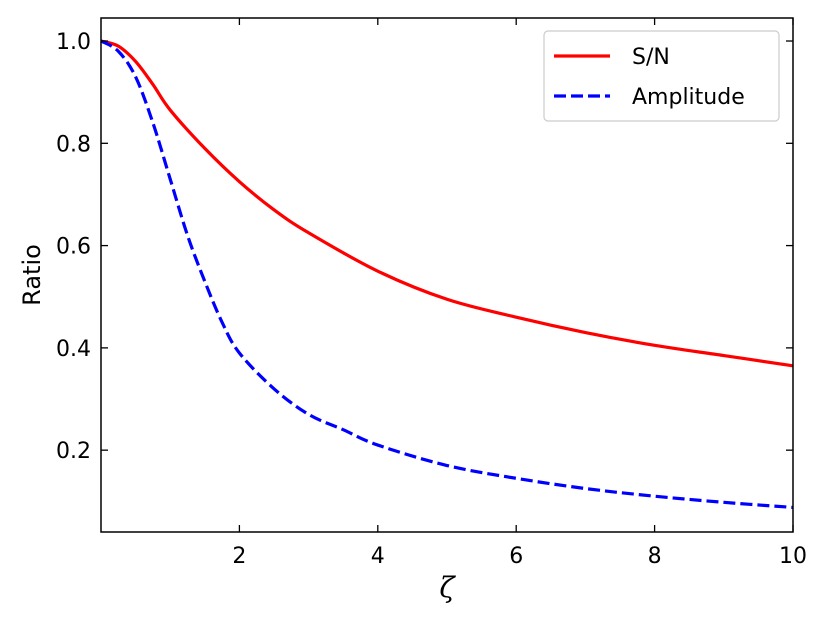  Describe the element at coordinates (73, 42) in the screenshot. I see `y-tick-label: 1.0` at that location.